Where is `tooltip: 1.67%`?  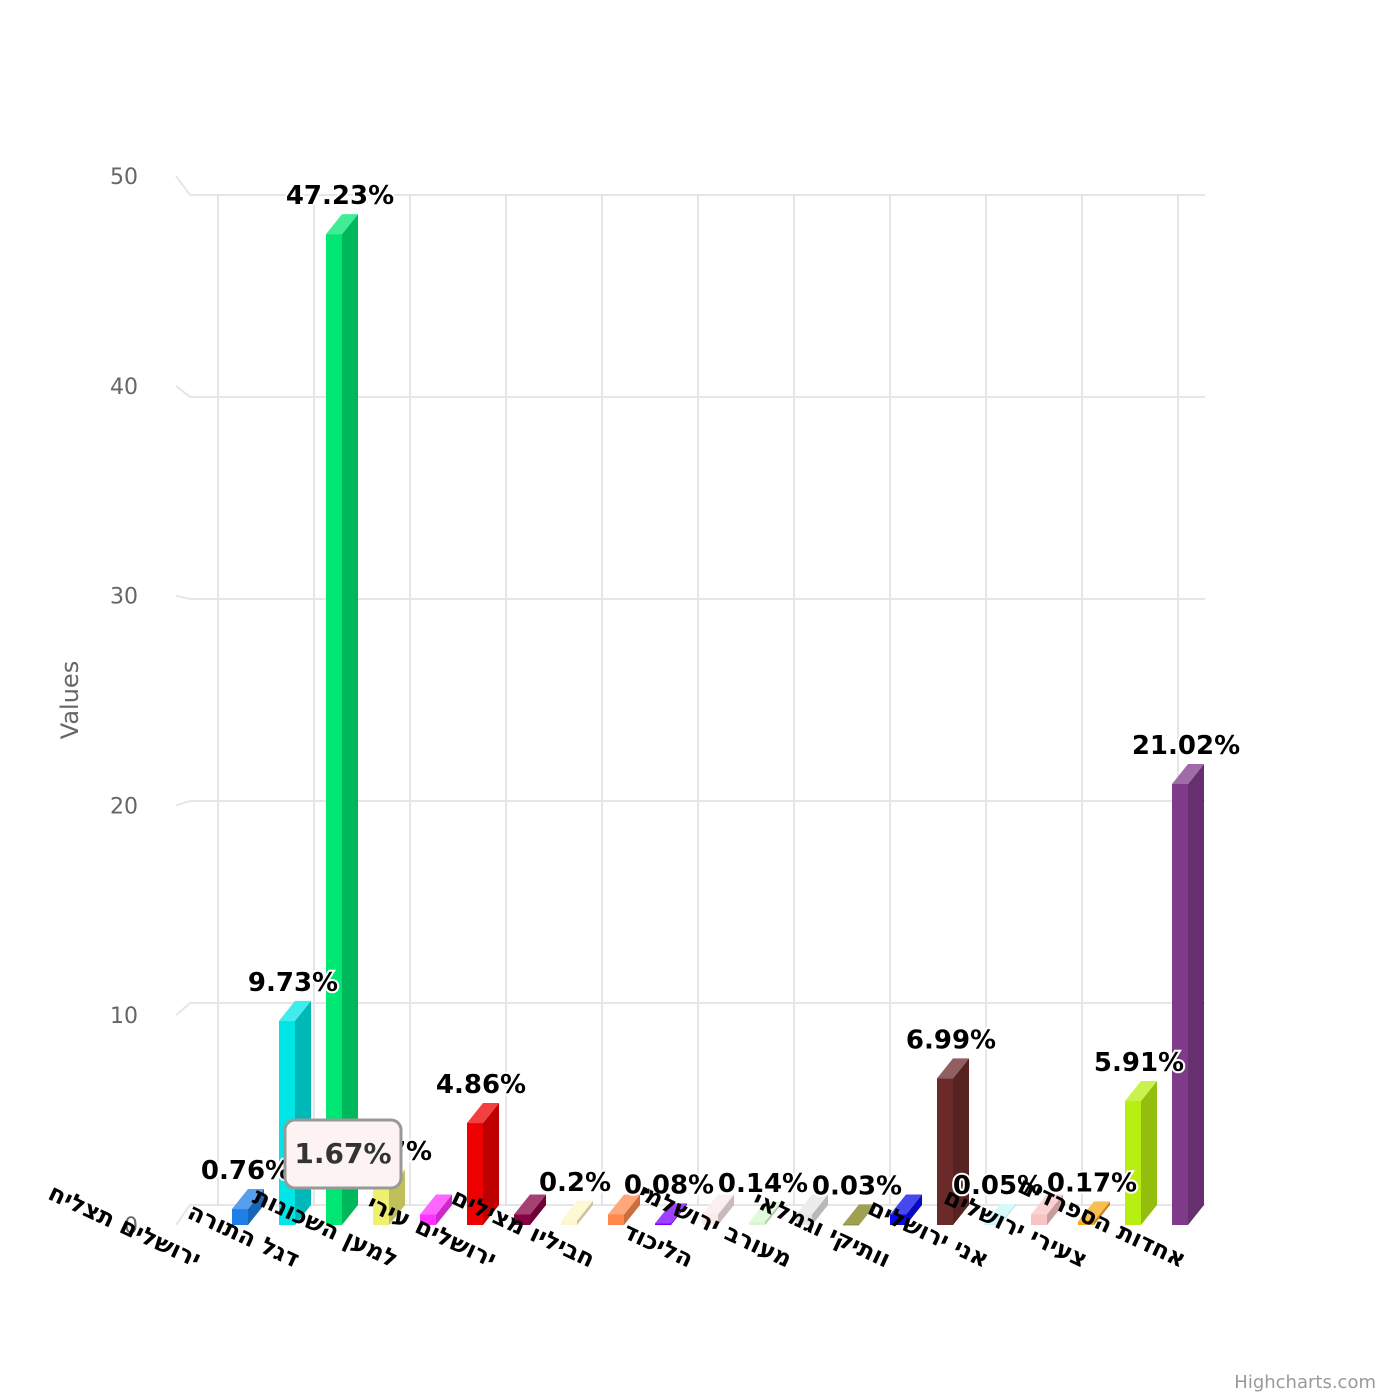 tooltip: 1.67% is located at coordinates (343, 1154).